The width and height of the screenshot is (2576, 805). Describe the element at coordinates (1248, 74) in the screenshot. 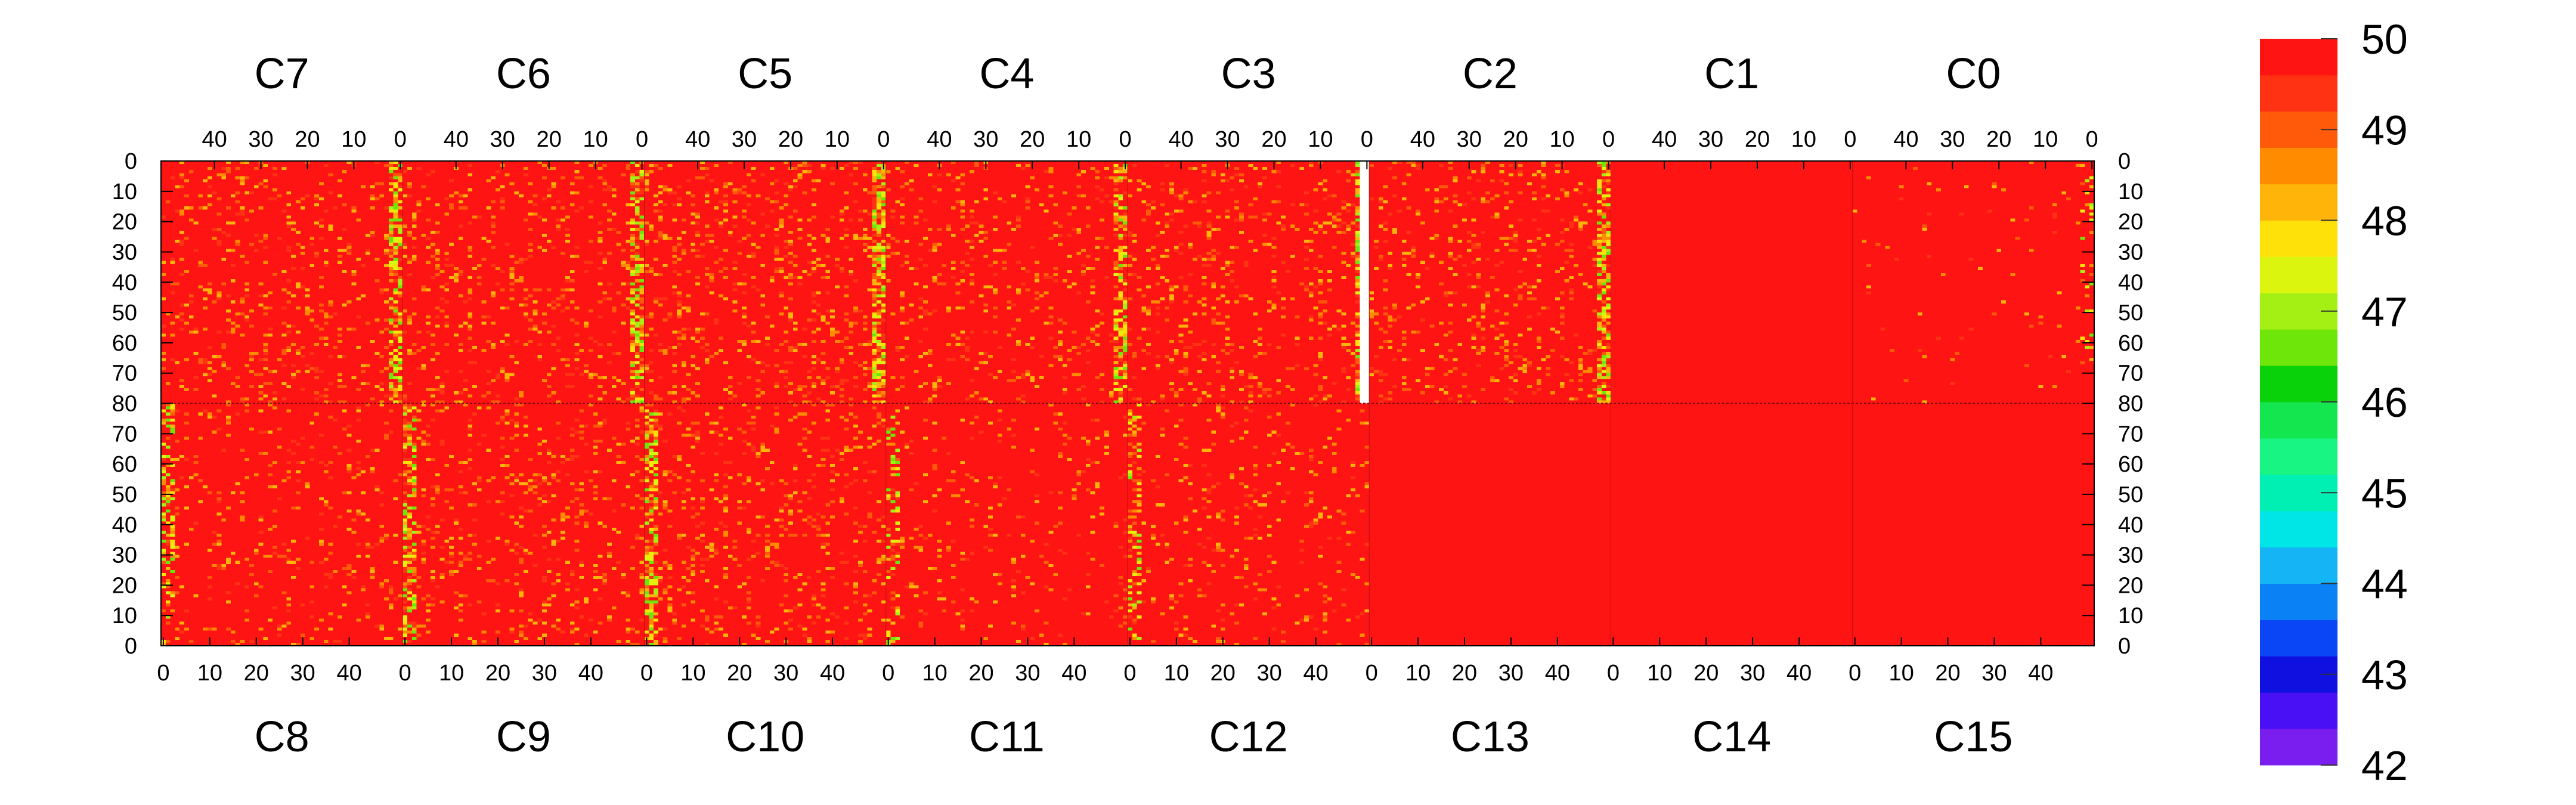

I see `chip-label-top: C3` at that location.